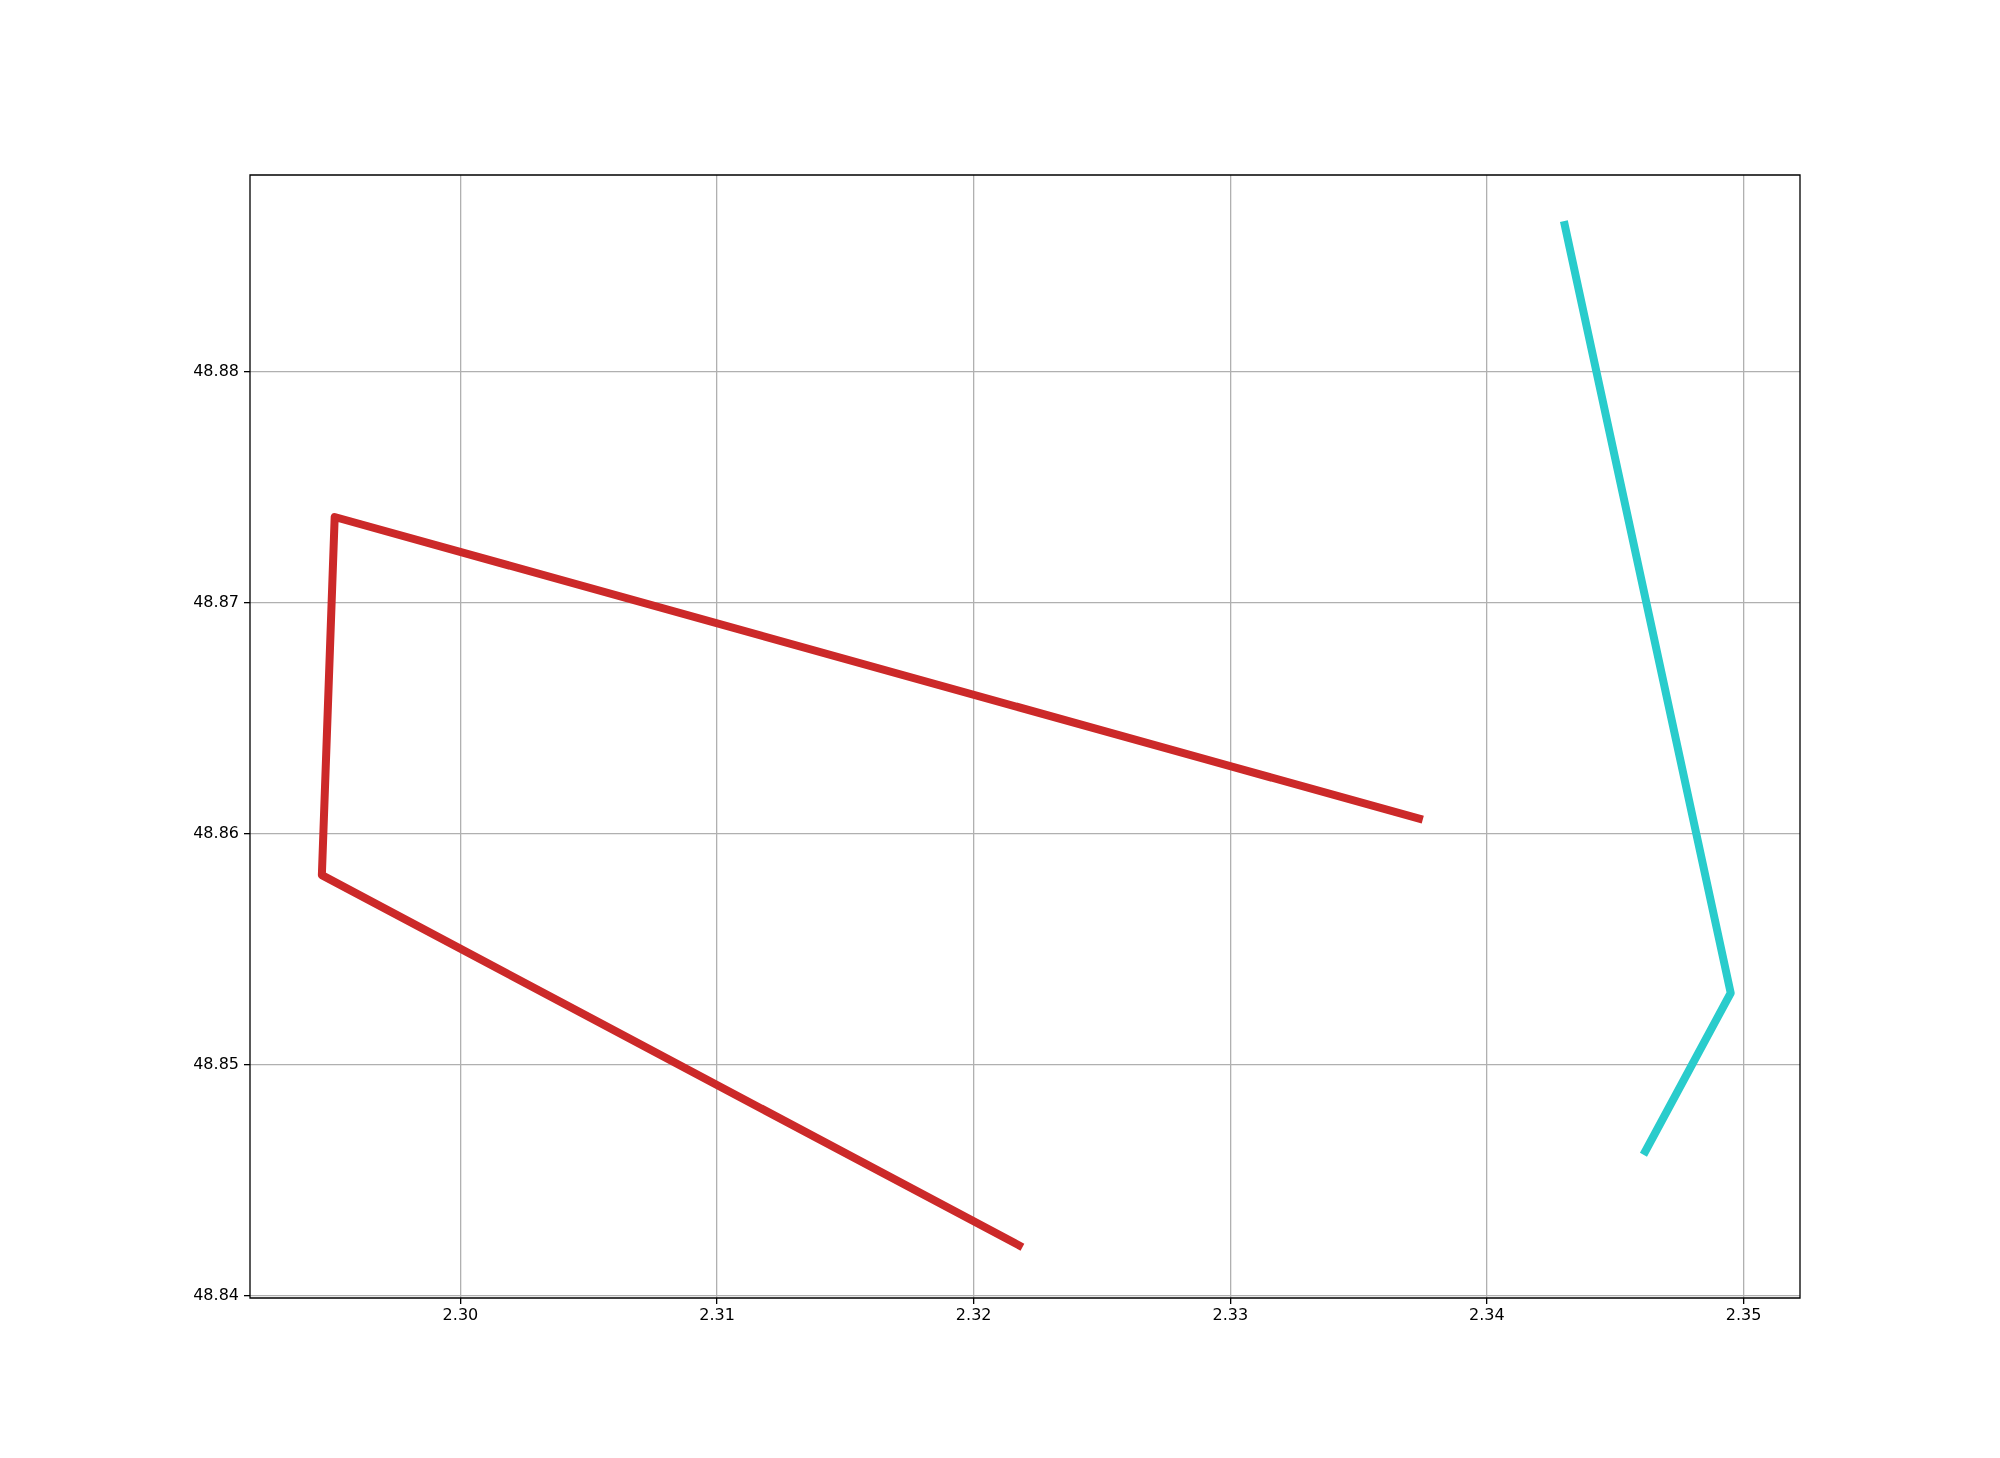 Image resolution: width=2000 pixels, height=1458 pixels. What do you see at coordinates (717, 1314) in the screenshot?
I see `x-tick-label: 2.31` at bounding box center [717, 1314].